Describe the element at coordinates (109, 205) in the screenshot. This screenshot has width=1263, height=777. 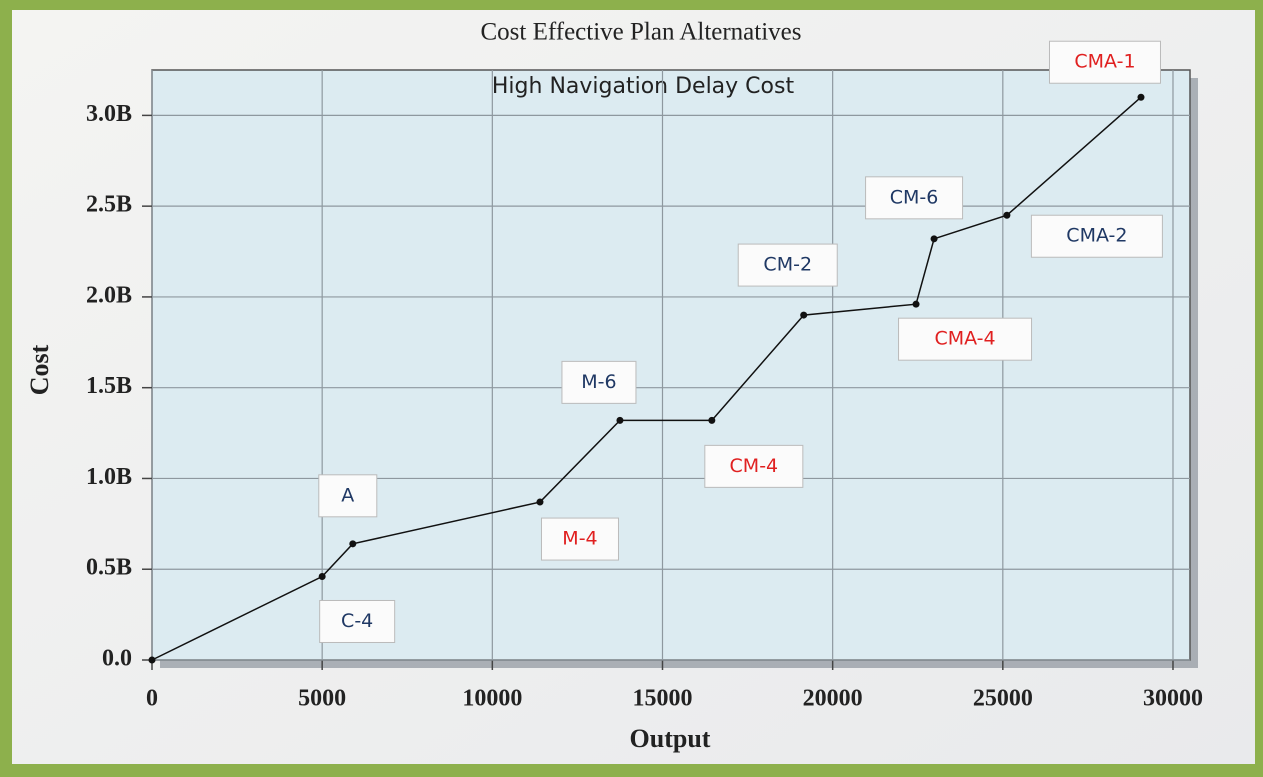
I see `y-tick-label: 2.5B` at that location.